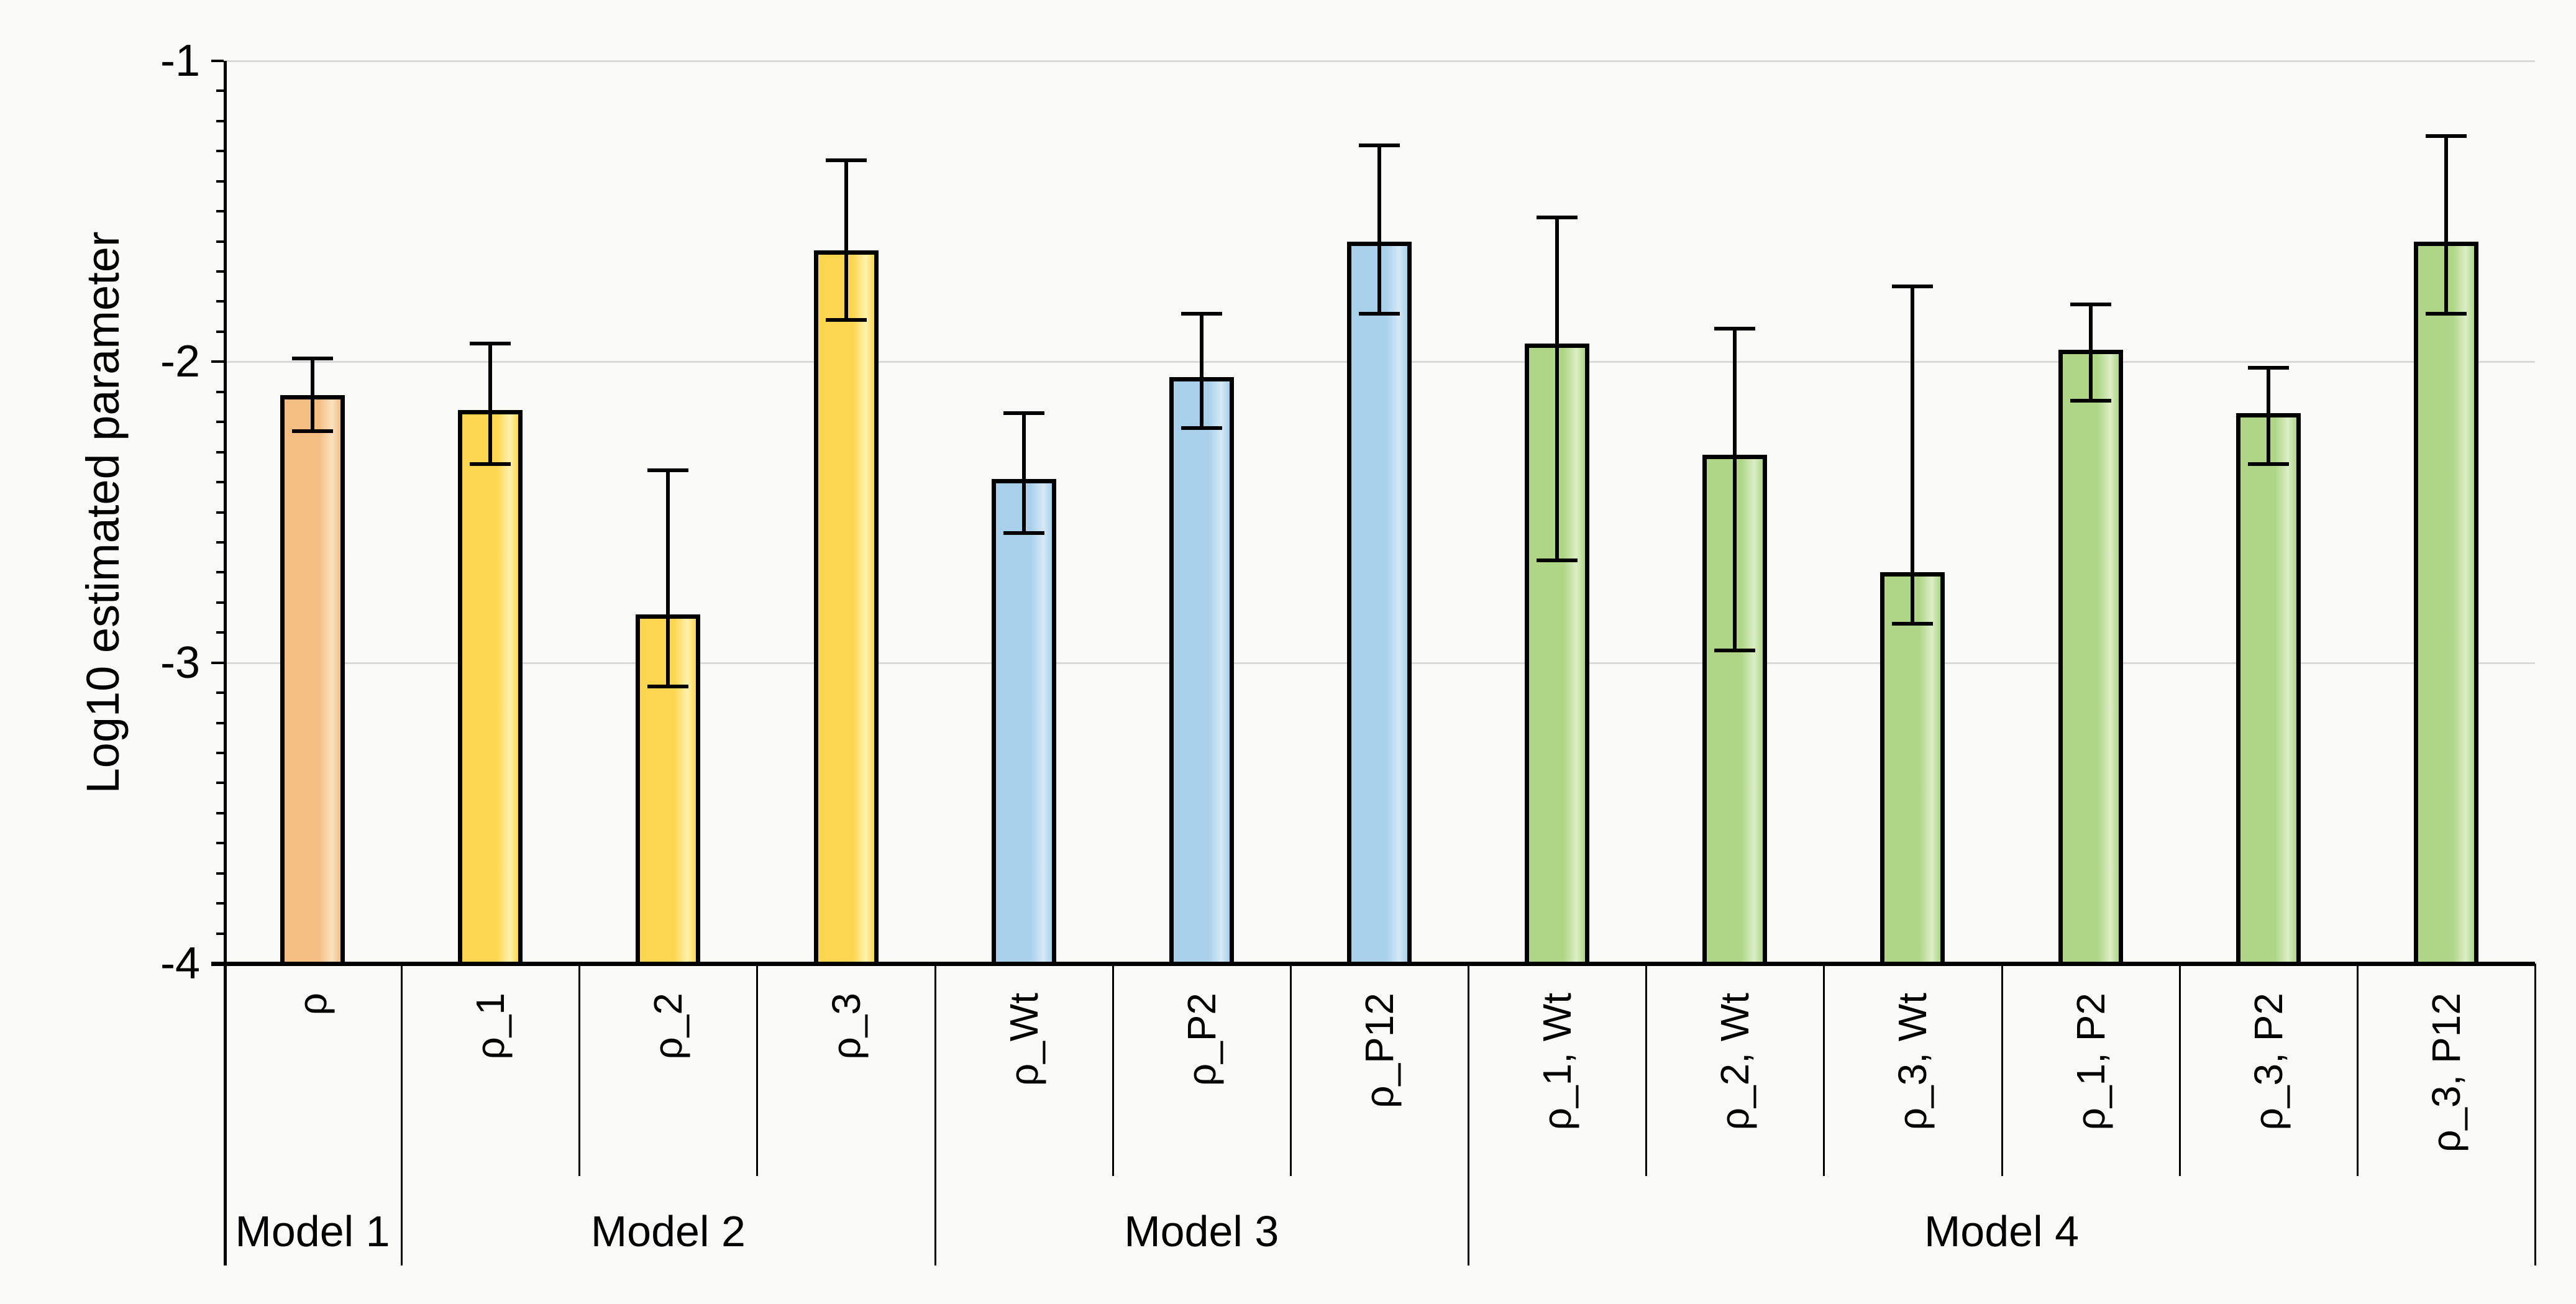 The width and height of the screenshot is (2576, 1304). I want to click on category-label-ρ_1, P2: ρ_1, P2, so click(2090, 1062).